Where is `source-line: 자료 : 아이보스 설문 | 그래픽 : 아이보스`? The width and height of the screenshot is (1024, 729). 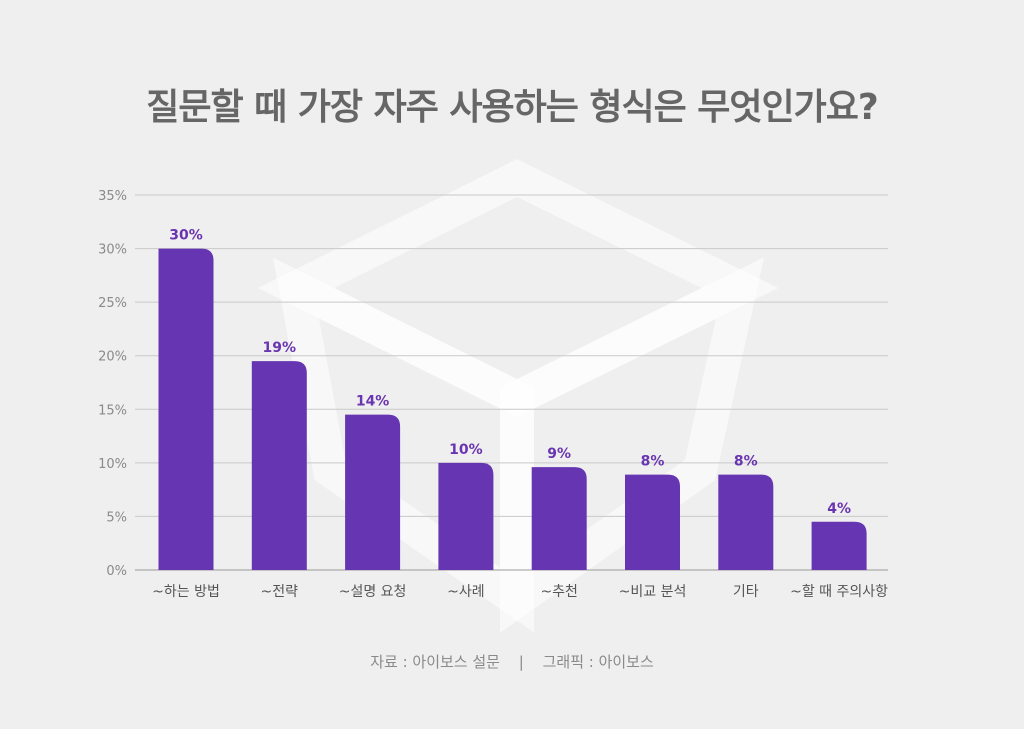
source-line: 자료 : 아이보스 설문 | 그래픽 : 아이보스 is located at coordinates (512, 661).